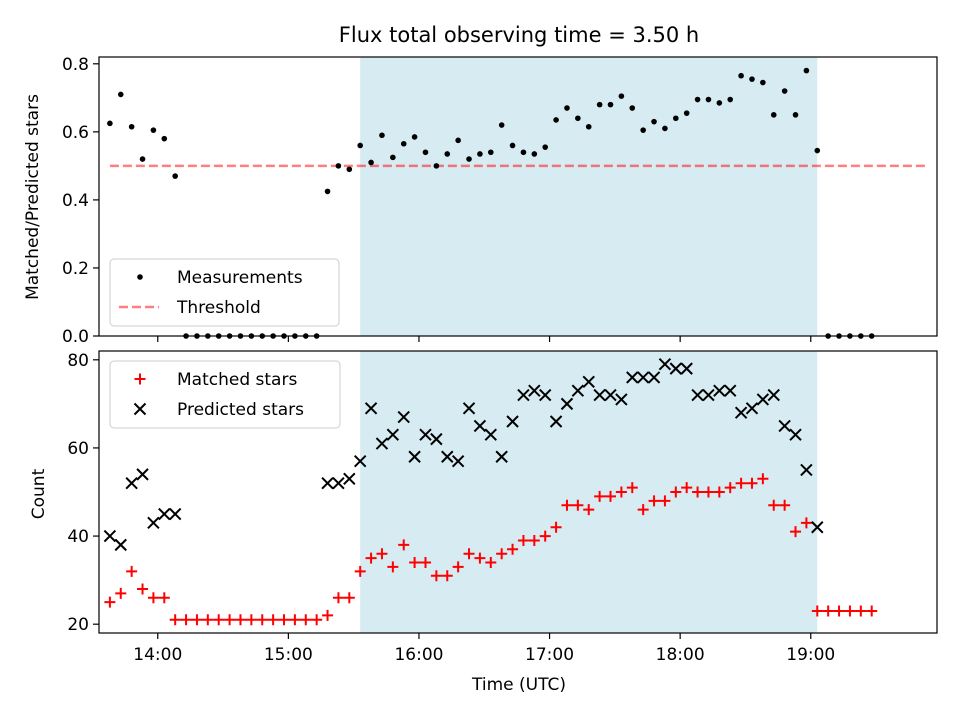 The image size is (960, 720). What do you see at coordinates (39, 493) in the screenshot?
I see `bottom-y-axis-label: Count` at bounding box center [39, 493].